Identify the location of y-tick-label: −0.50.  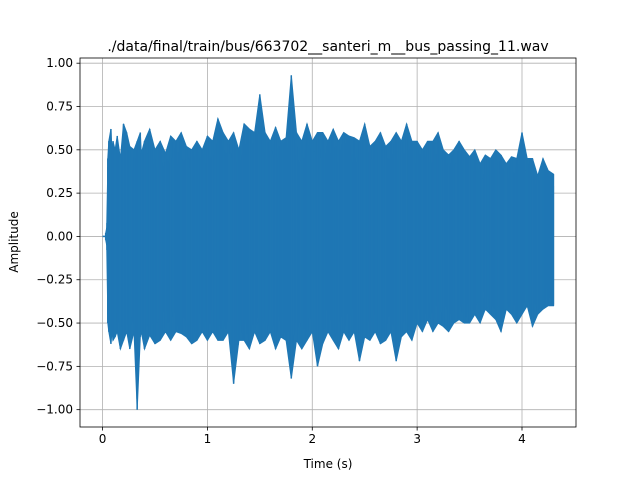
(54, 323).